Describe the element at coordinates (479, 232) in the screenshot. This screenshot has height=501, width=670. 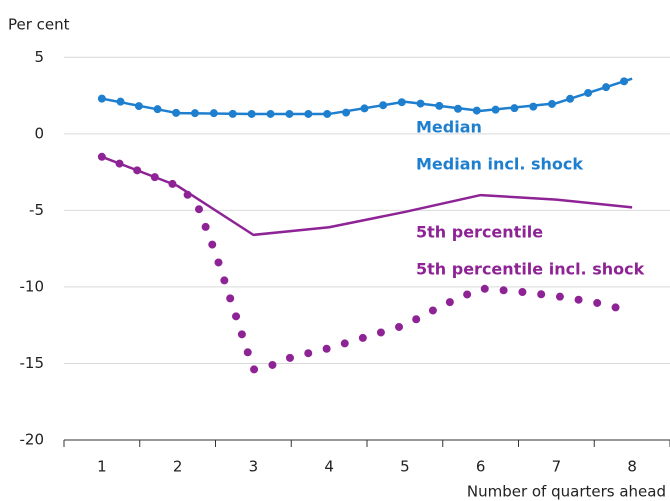
I see `legend-label: 5th percentile` at that location.